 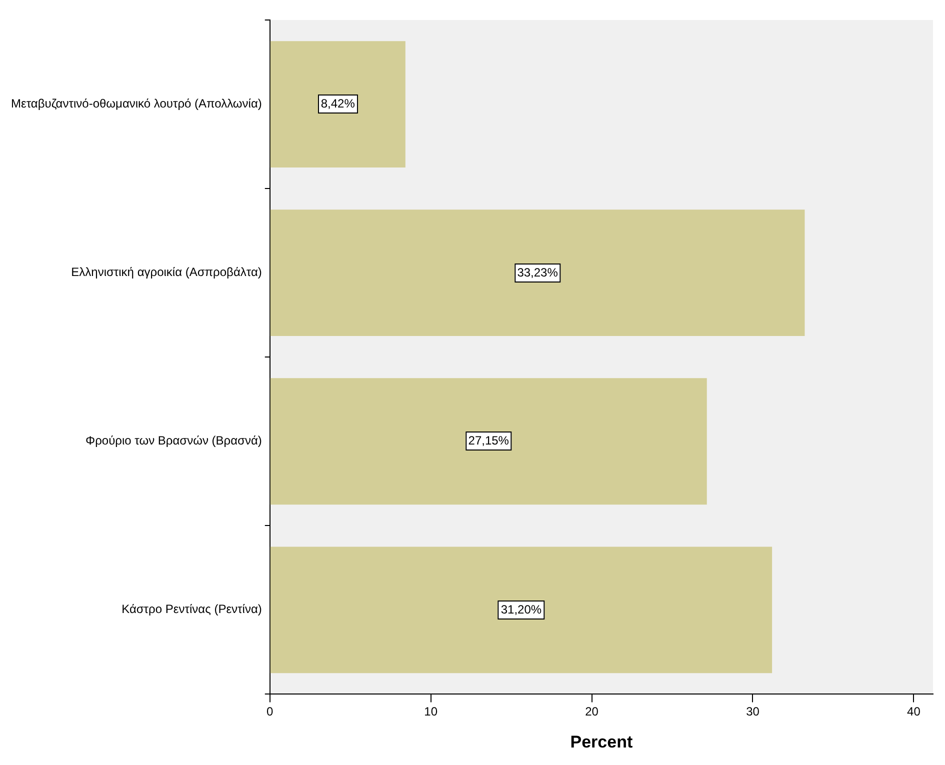 What do you see at coordinates (270, 711) in the screenshot?
I see `x-tick-label: 0` at bounding box center [270, 711].